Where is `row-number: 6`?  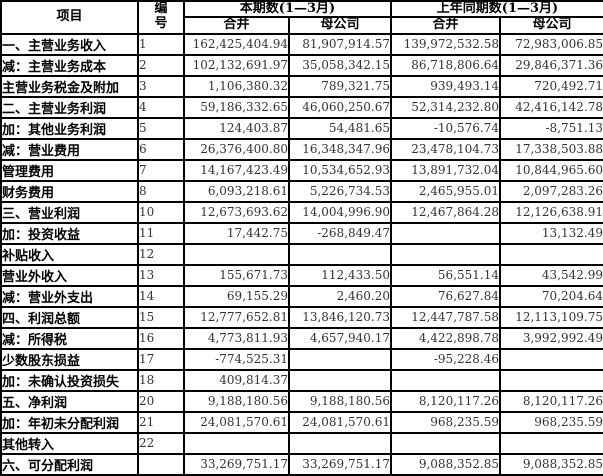
row-number: 6 is located at coordinates (161, 149).